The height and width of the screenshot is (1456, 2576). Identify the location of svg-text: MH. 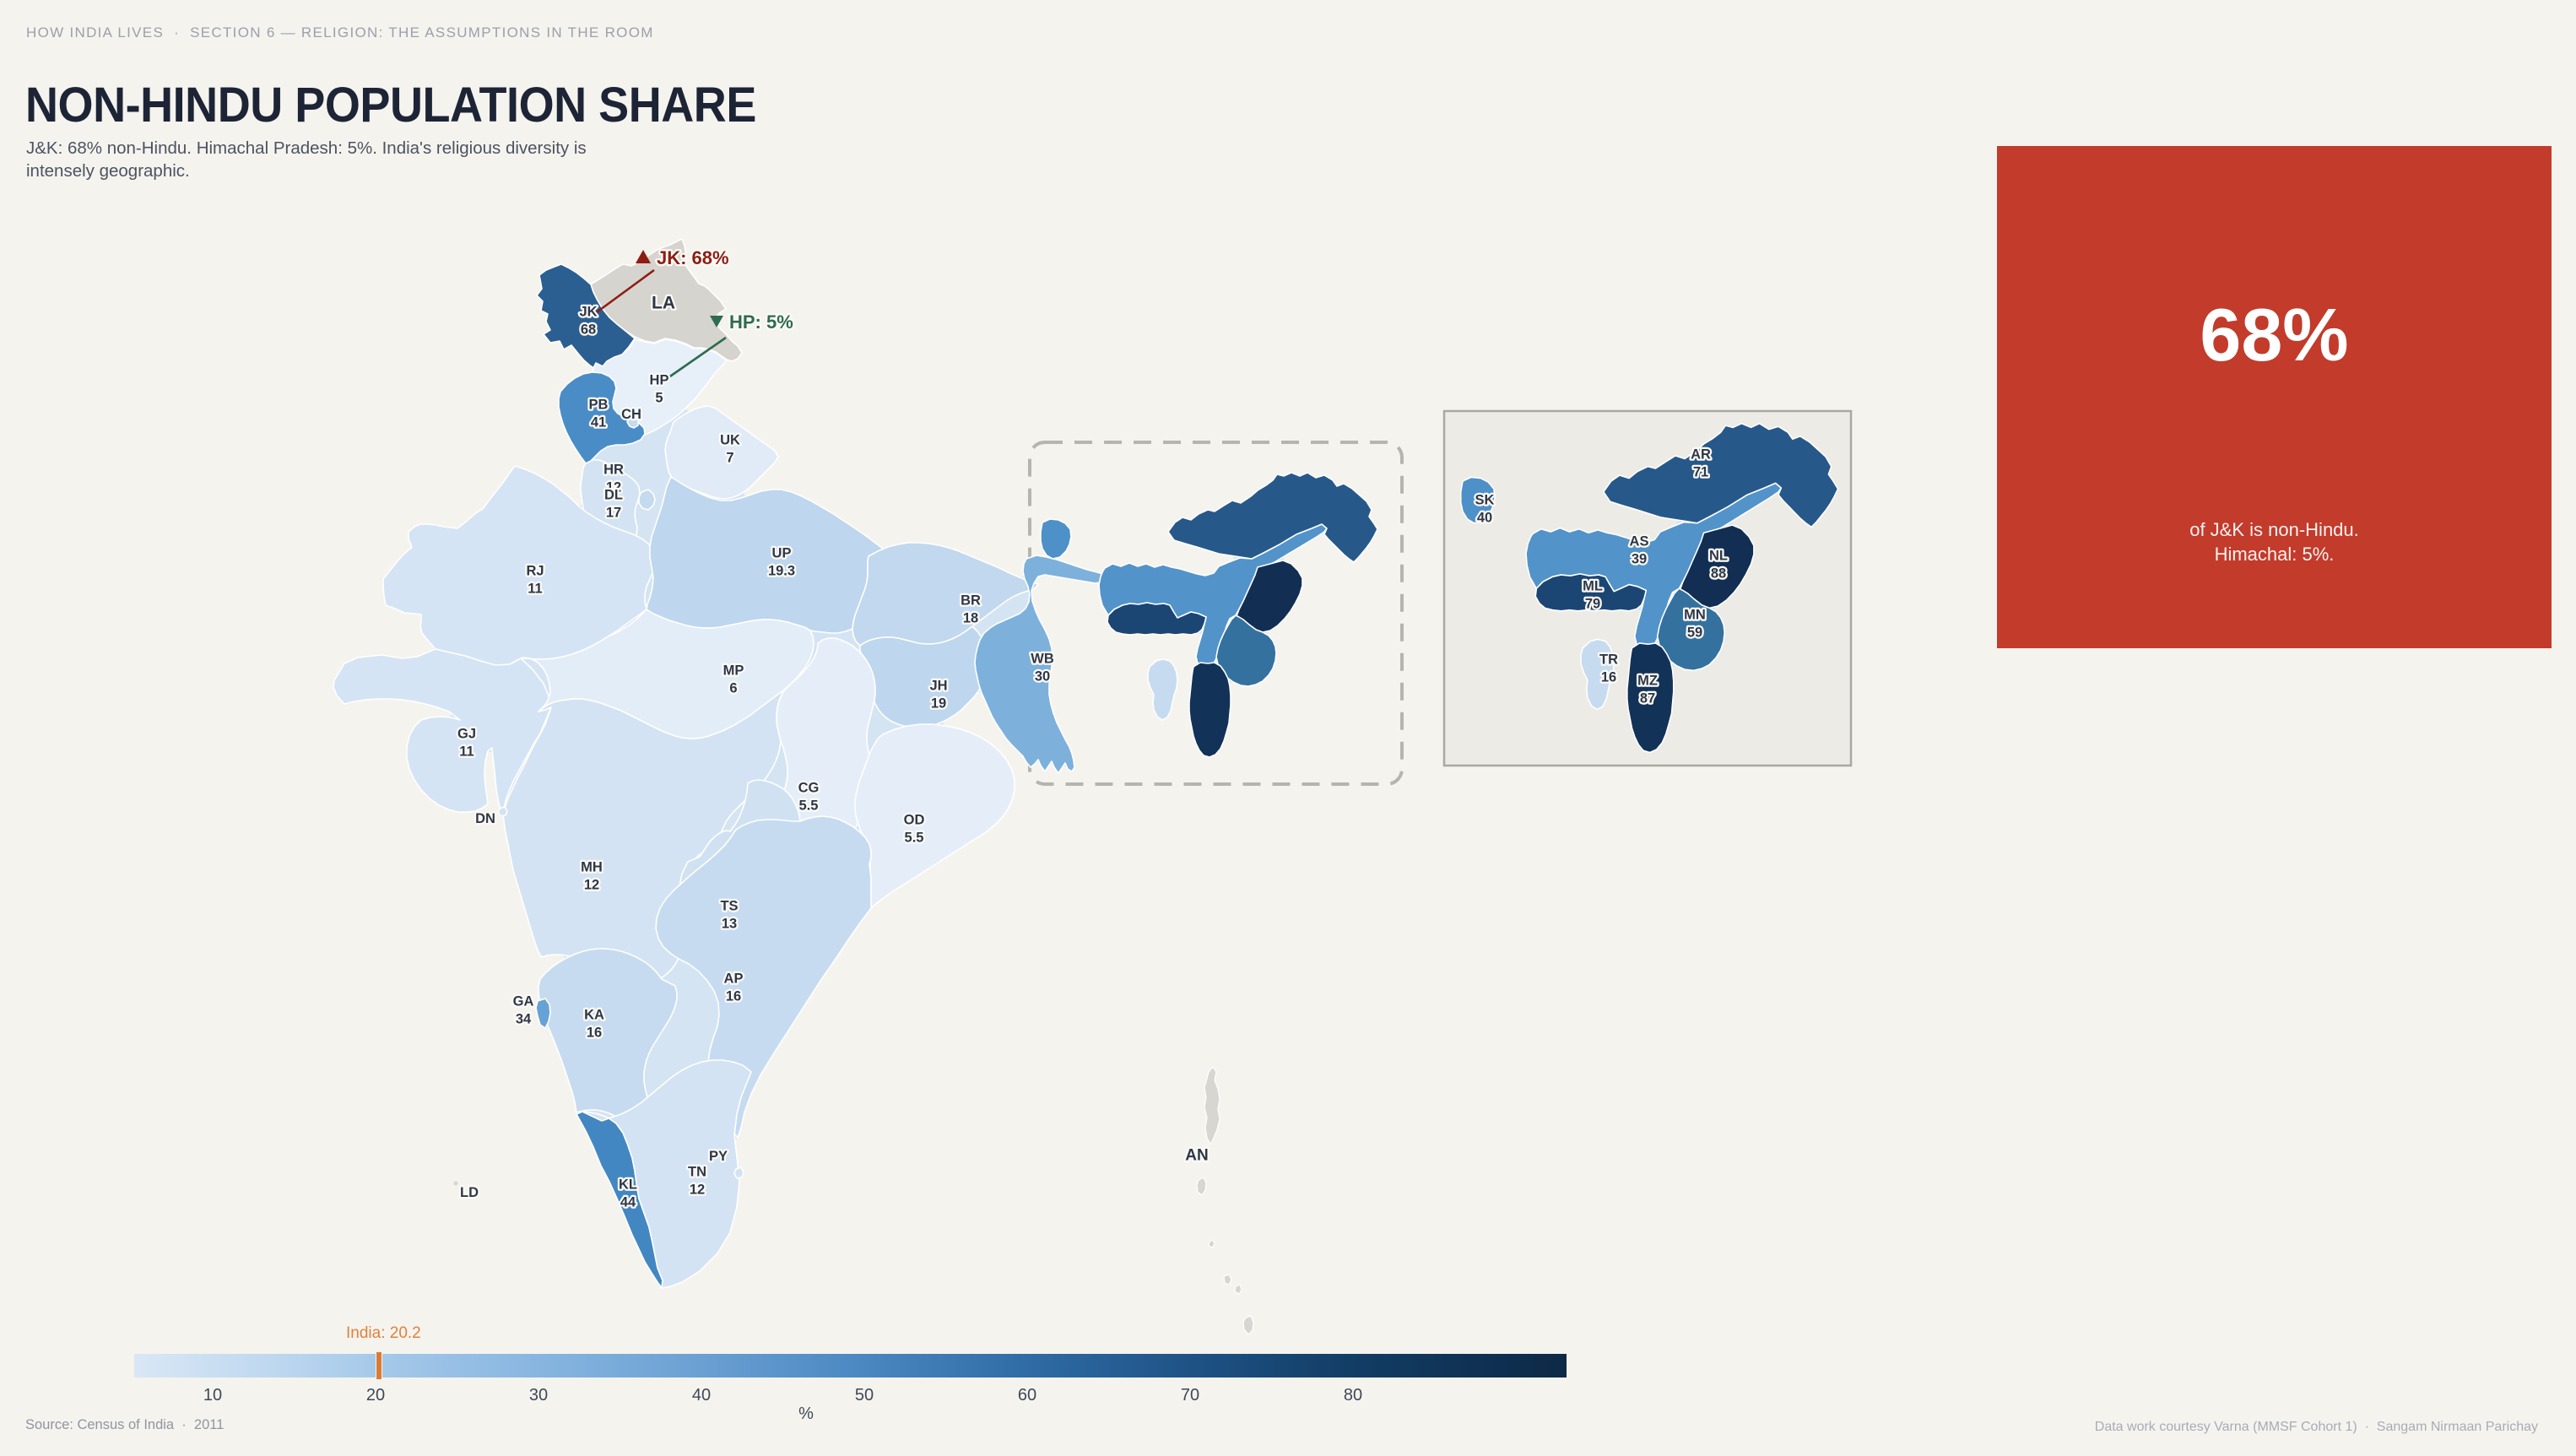
(592, 867).